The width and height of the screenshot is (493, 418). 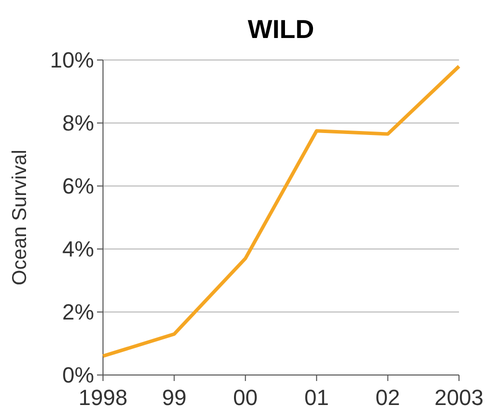 What do you see at coordinates (78, 123) in the screenshot?
I see `y-tick-label: 8%` at bounding box center [78, 123].